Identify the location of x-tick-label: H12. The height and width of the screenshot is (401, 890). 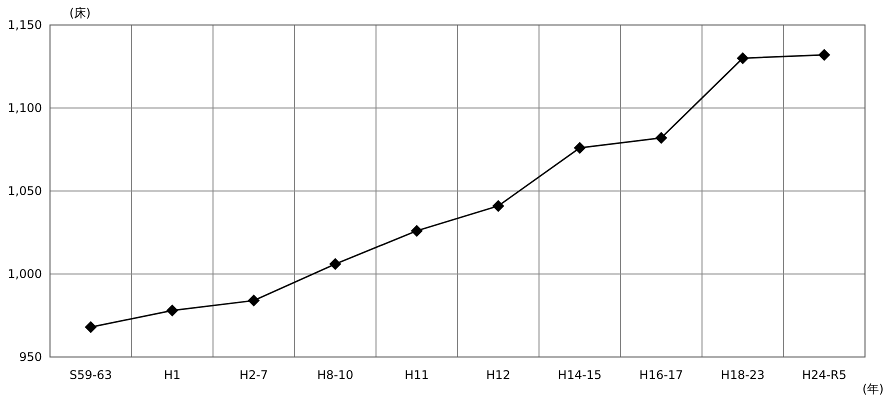
(498, 375).